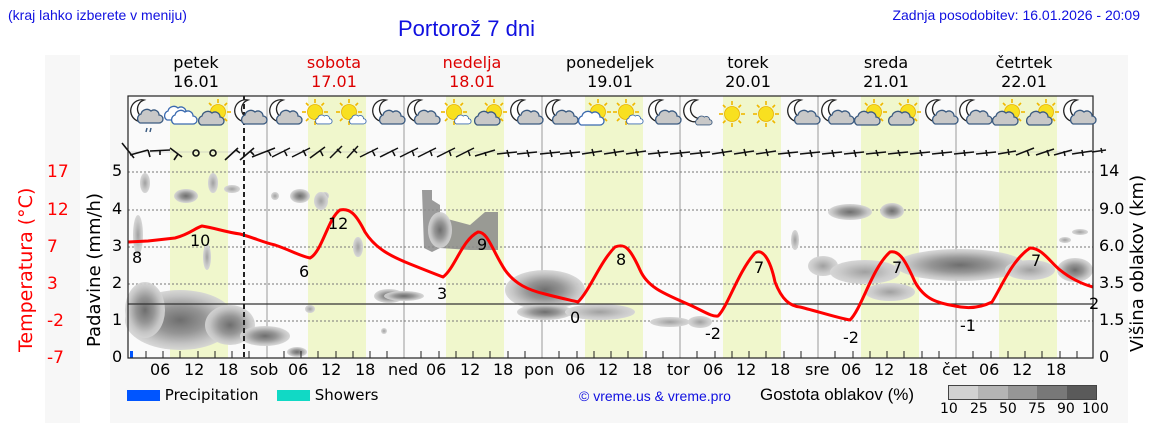 The height and width of the screenshot is (443, 1152). I want to click on cloud-height-tick: 3.5, so click(1112, 282).